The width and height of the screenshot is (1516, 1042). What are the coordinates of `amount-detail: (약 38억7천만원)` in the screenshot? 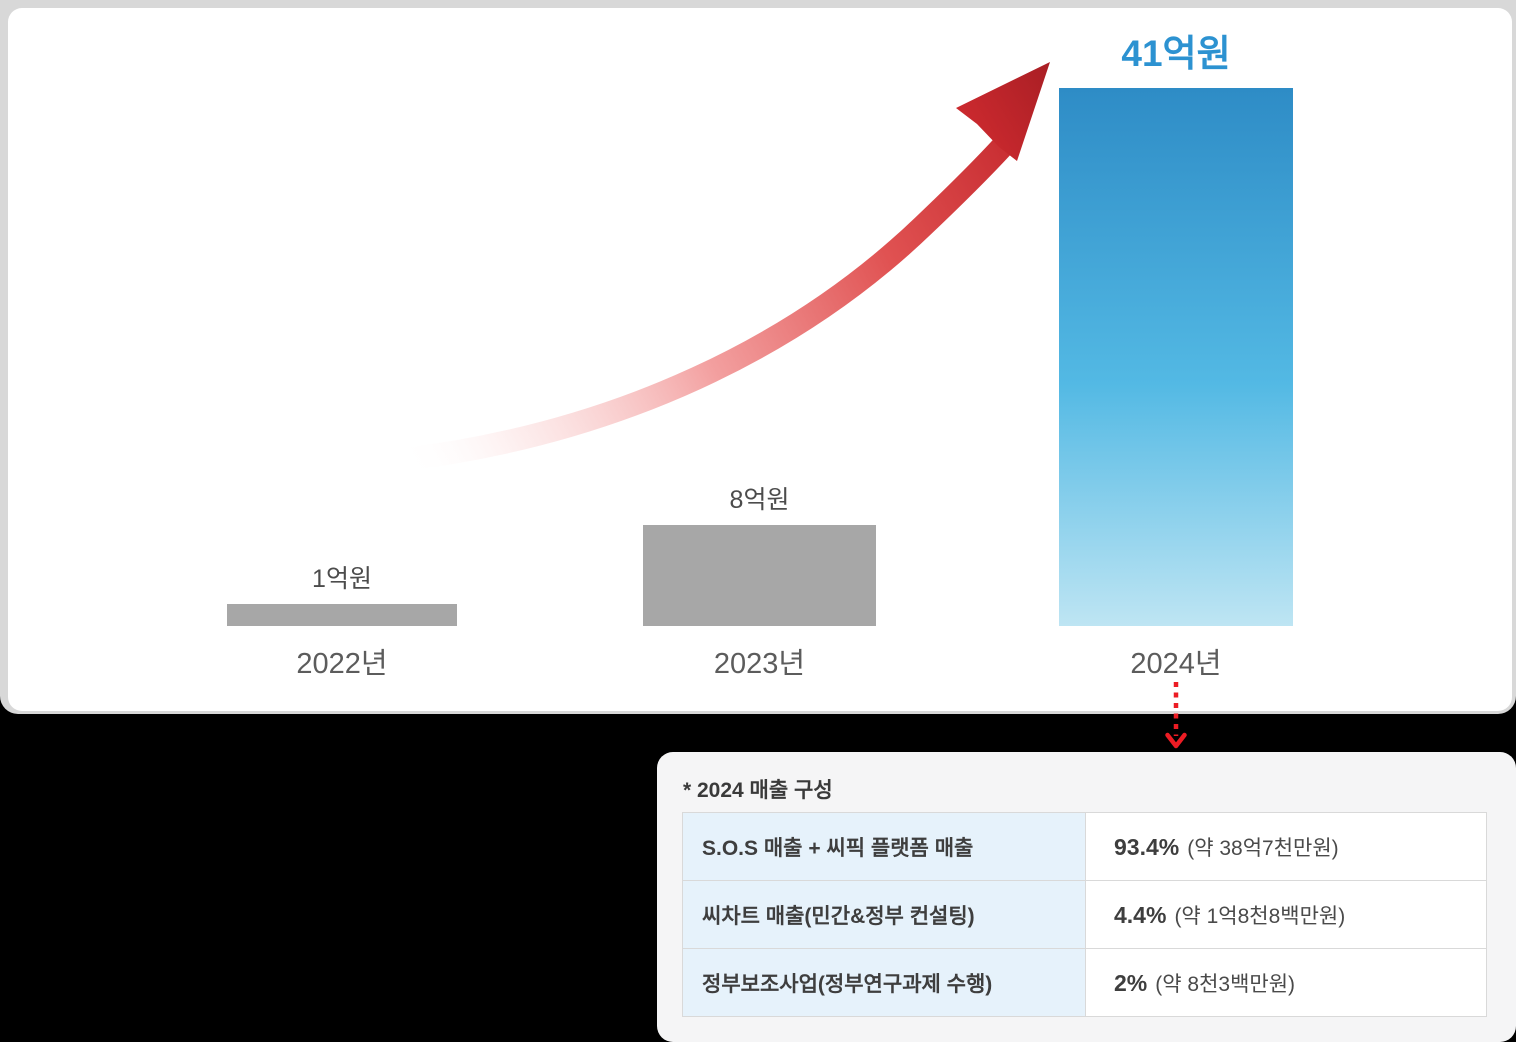 It's located at (1263, 848).